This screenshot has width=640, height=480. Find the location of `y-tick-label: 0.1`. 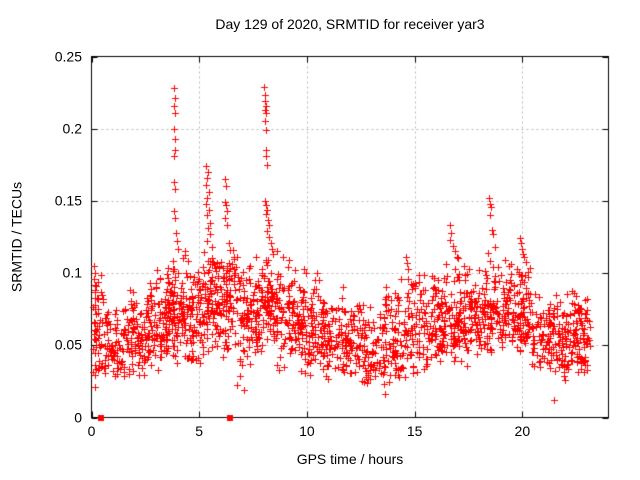

y-tick-label: 0.1 is located at coordinates (72, 272).